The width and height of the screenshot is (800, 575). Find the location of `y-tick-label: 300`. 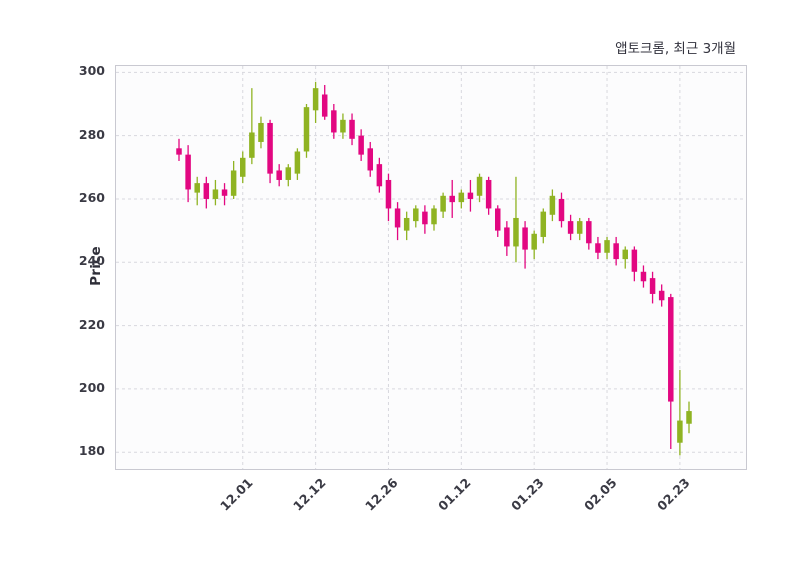

y-tick-label: 300 is located at coordinates (91, 71).